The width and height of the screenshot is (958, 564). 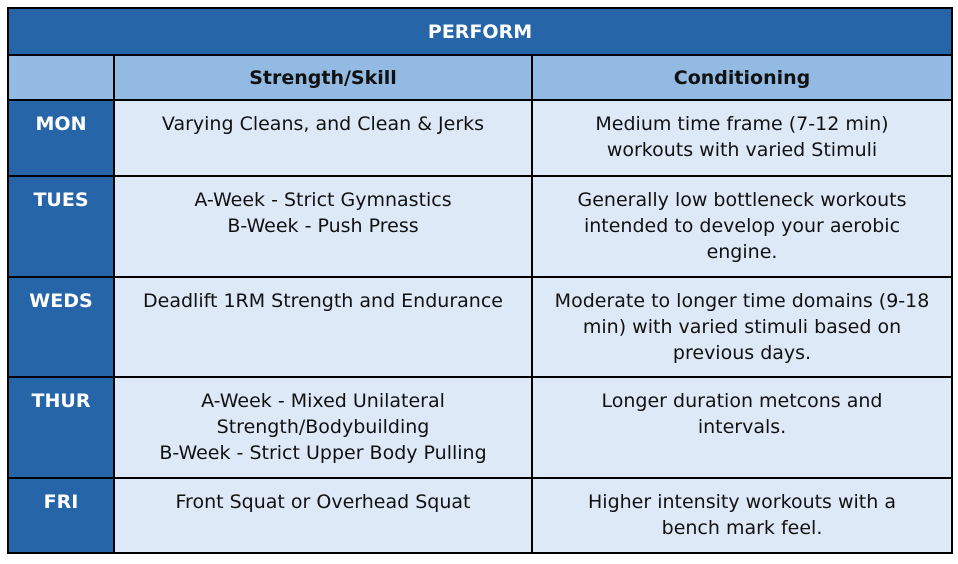 I want to click on conditioning-line: bench mark feel., so click(x=742, y=528).